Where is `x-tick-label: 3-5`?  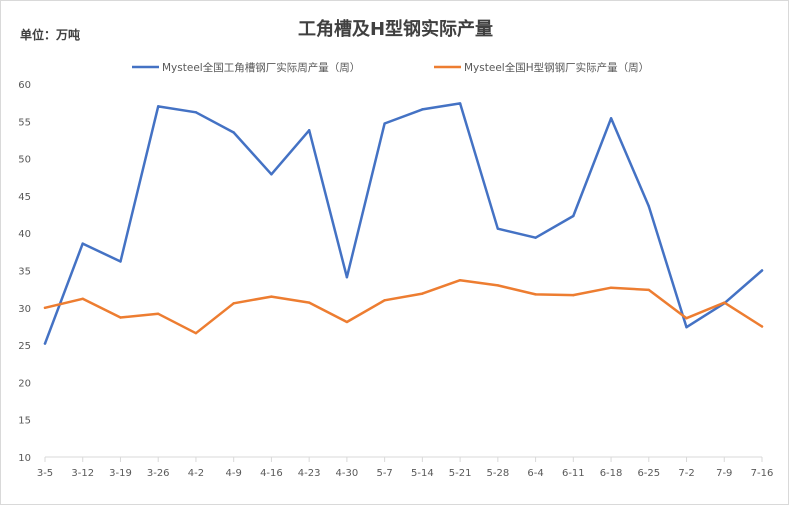
x-tick-label: 3-5 is located at coordinates (45, 473).